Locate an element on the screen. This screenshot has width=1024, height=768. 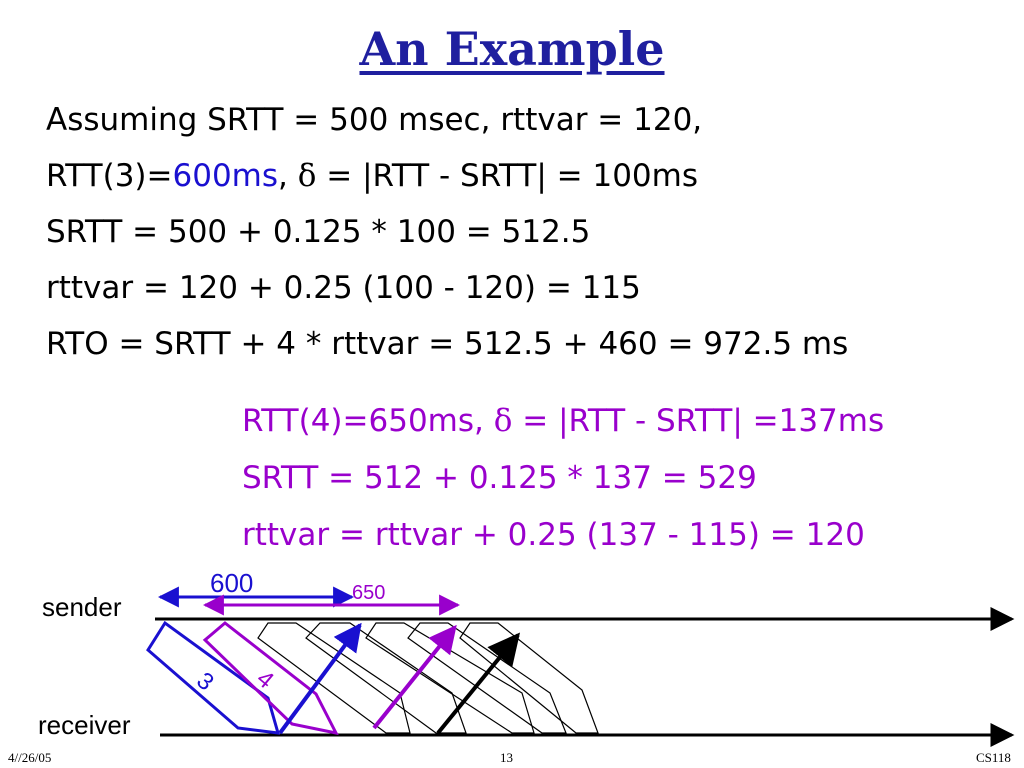
rtt4-line: RTT(4)=650ms, δ = |RTT - SRTT| =137ms is located at coordinates (563, 421).